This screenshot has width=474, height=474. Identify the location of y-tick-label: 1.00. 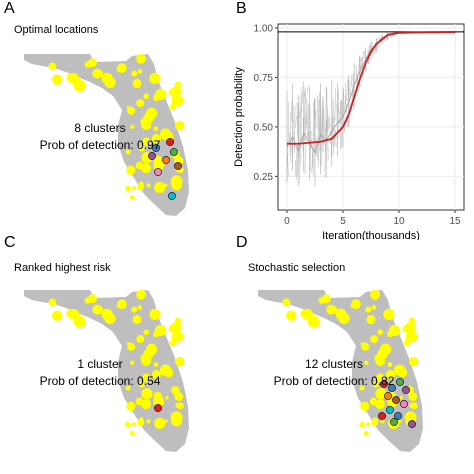
(264, 28).